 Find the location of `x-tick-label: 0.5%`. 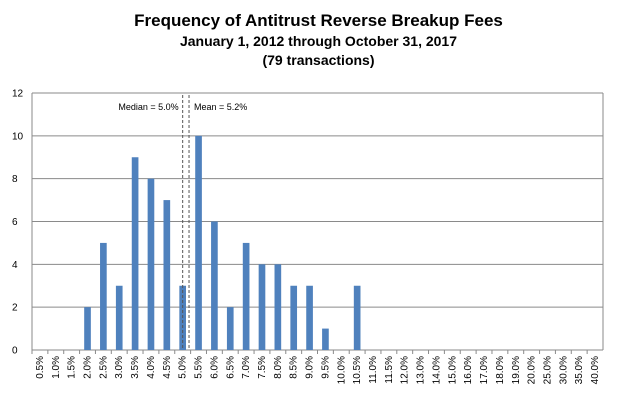

x-tick-label: 0.5% is located at coordinates (40, 367).